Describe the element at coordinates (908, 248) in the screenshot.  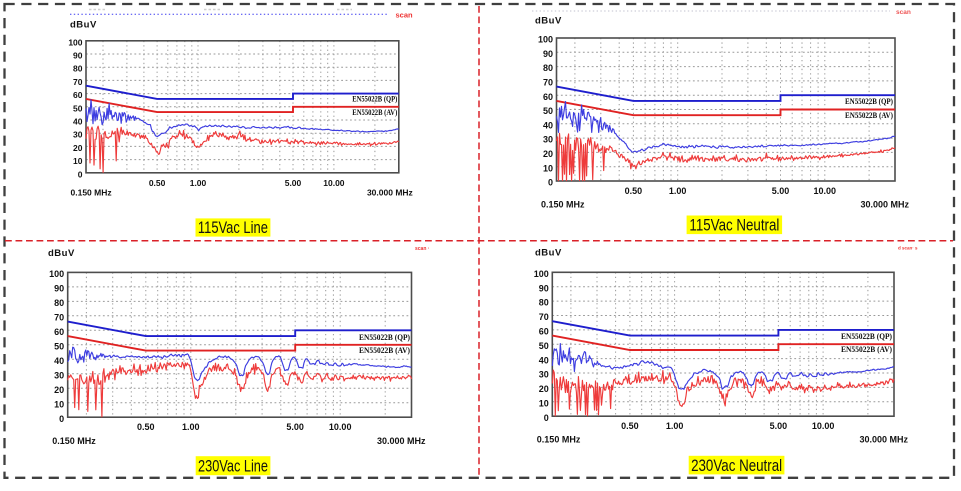
I see `svg-text: d scan· s` at that location.